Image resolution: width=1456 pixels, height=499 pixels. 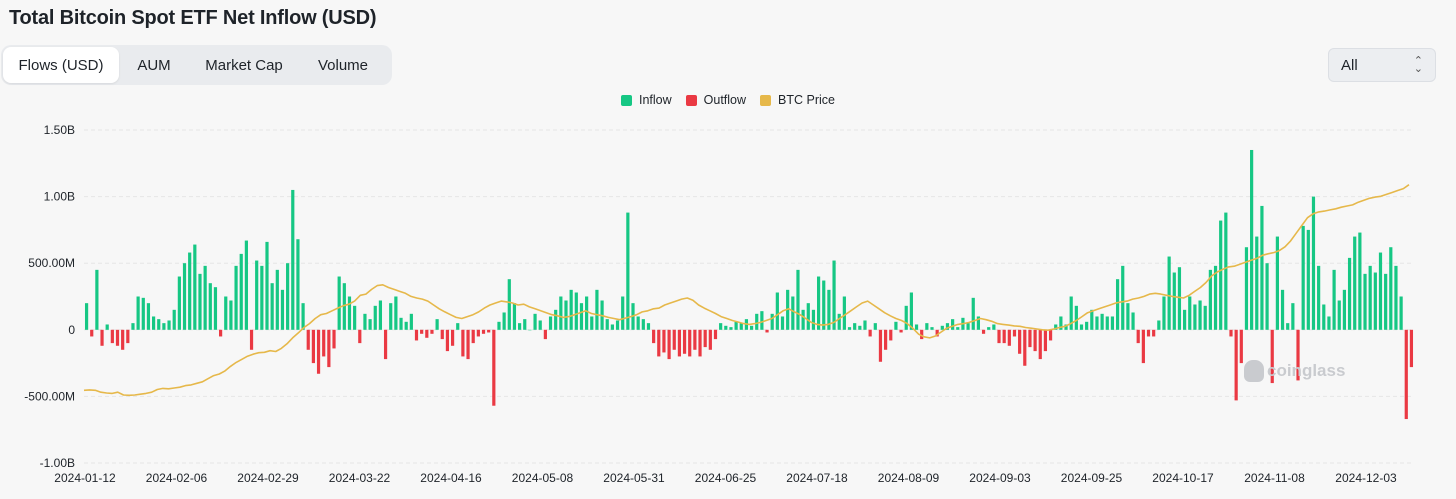 What do you see at coordinates (360, 478) in the screenshot?
I see `x-tick-label: 2024-03-22` at bounding box center [360, 478].